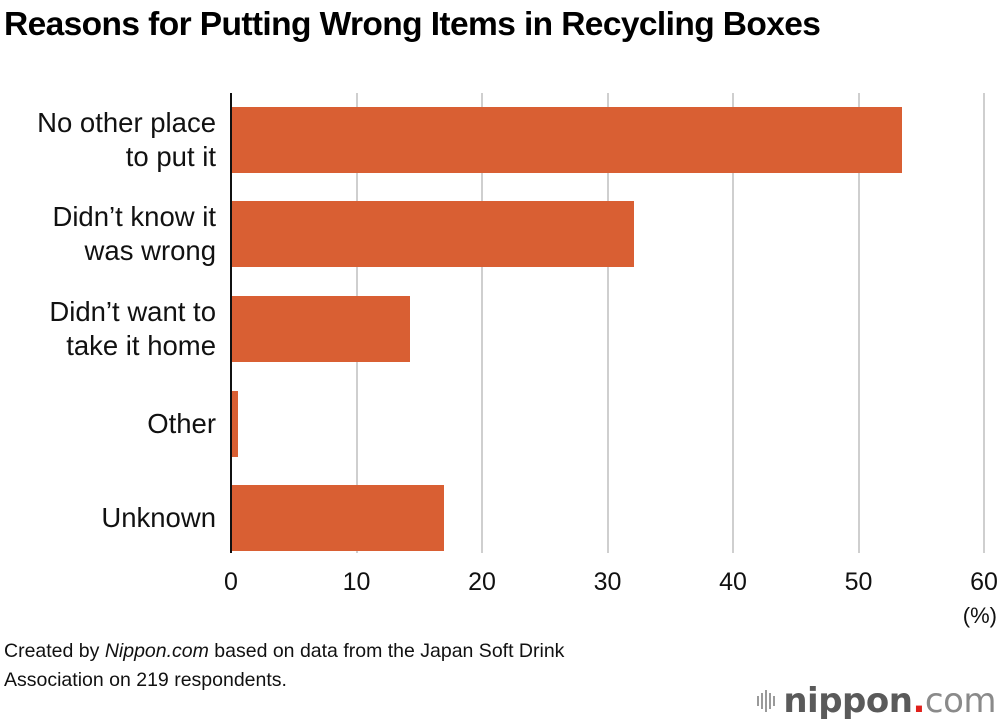 This screenshot has width=1000, height=724. I want to click on category-label: Didn’t know it was wrong, so click(134, 233).